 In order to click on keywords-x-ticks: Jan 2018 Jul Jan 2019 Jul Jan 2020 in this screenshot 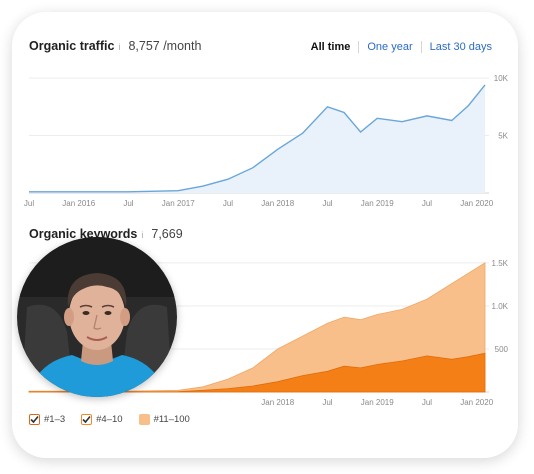, I will do `click(377, 402)`.